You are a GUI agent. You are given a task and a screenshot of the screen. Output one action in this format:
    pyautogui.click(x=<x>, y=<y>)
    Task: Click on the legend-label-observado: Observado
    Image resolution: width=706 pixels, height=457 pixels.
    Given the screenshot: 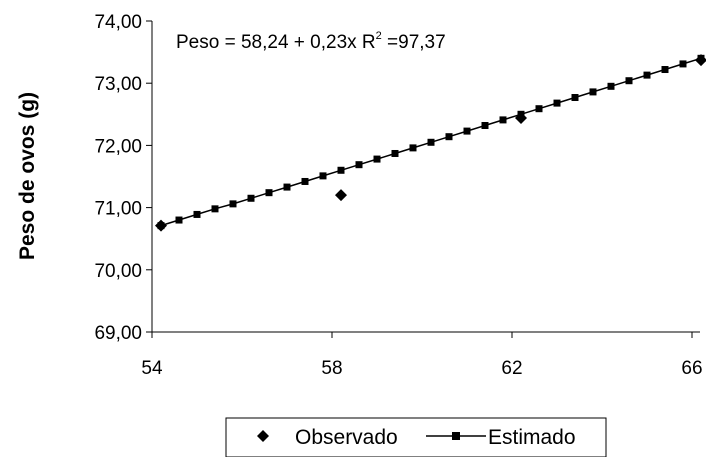 What is the action you would take?
    pyautogui.click(x=346, y=437)
    